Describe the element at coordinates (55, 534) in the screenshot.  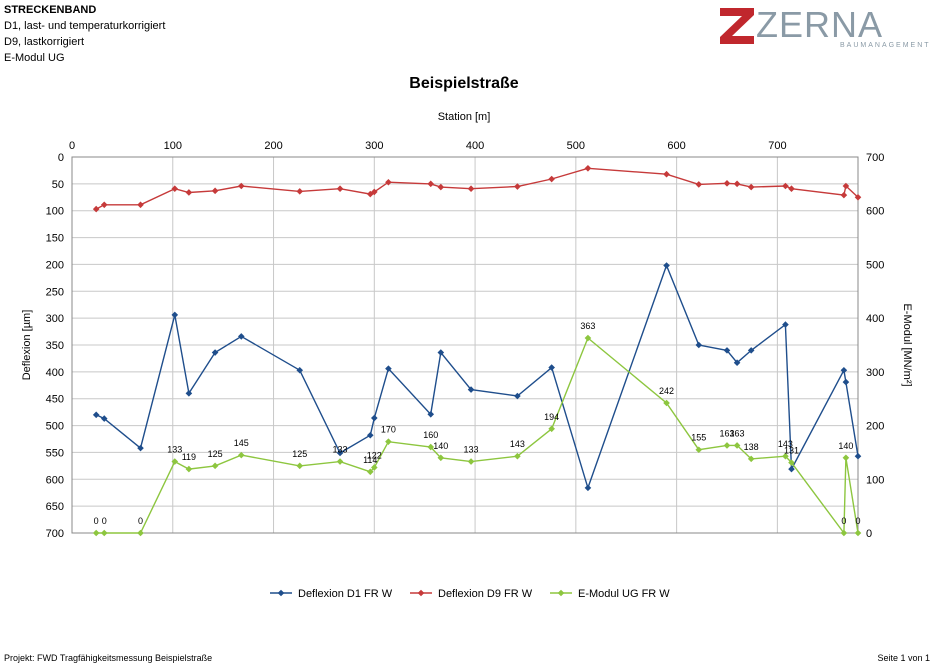
I see `y-tick-label: 700` at that location.